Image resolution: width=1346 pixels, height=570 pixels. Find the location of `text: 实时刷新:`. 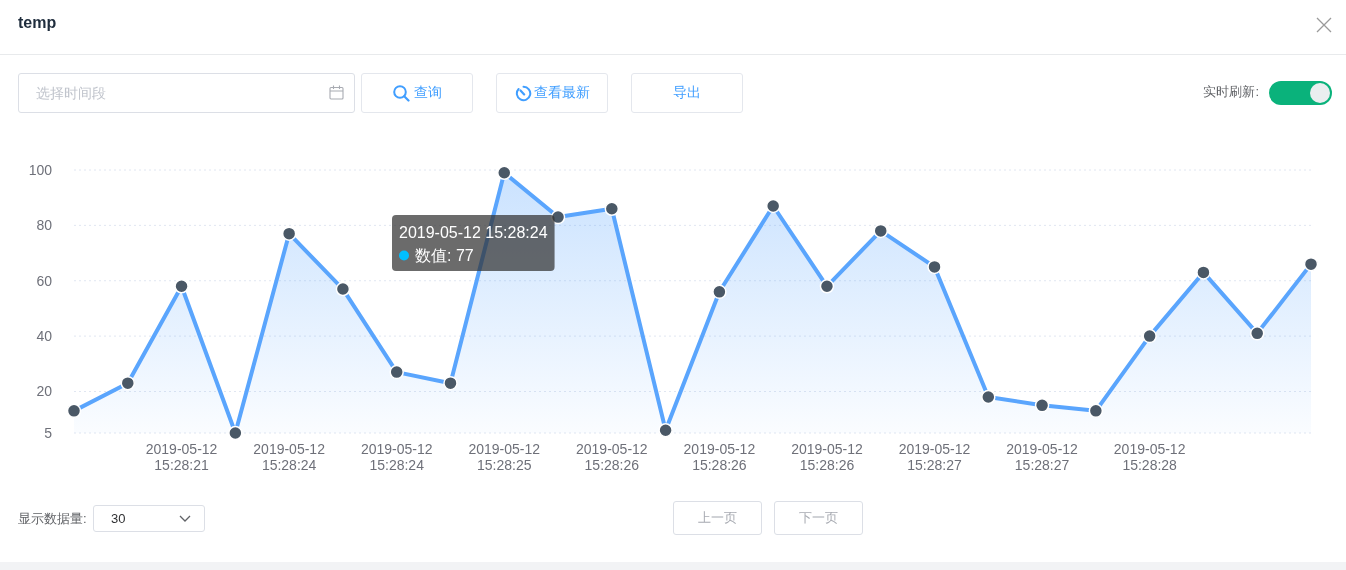

text: 实时刷新: is located at coordinates (1230, 92).